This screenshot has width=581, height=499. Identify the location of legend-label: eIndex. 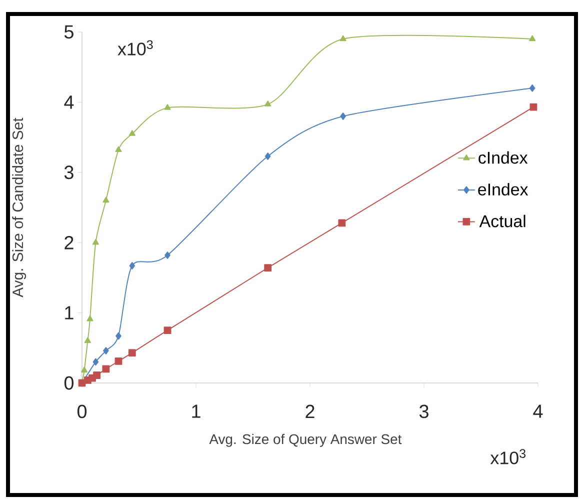
(503, 189).